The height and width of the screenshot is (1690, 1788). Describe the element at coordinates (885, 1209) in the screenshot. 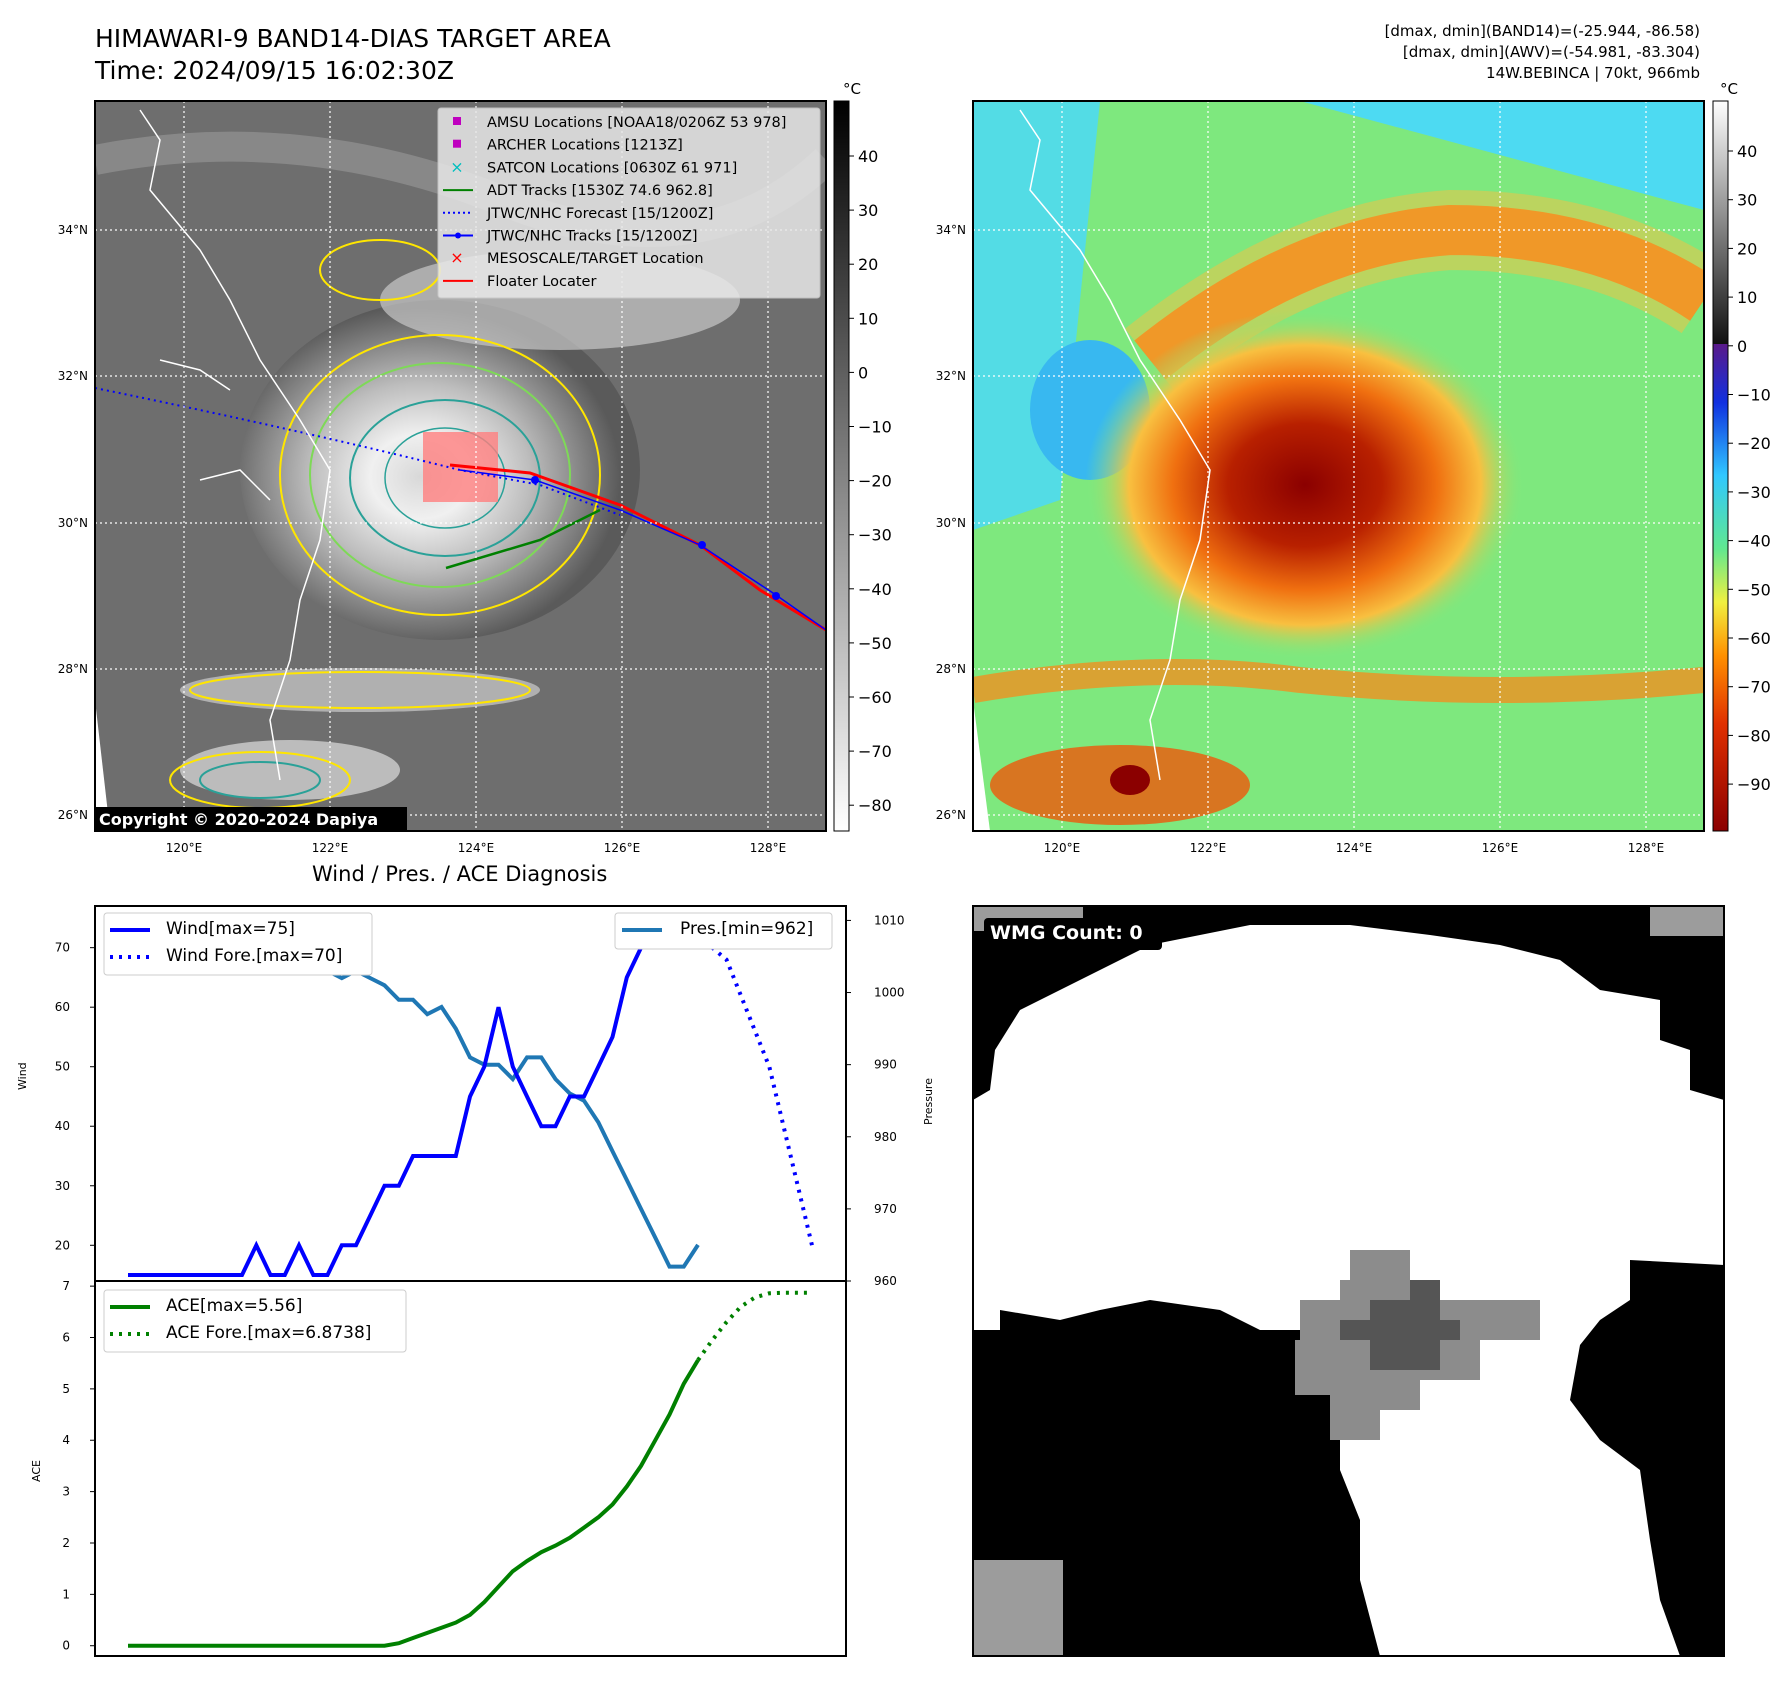

I see `pres-y-tick: 970` at that location.